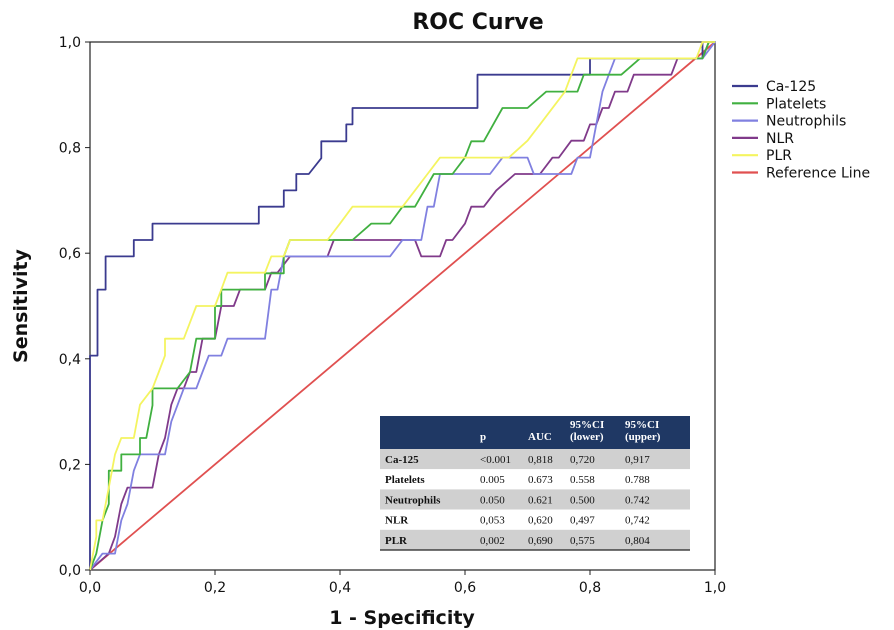 The width and height of the screenshot is (894, 630). What do you see at coordinates (70, 254) in the screenshot?
I see `y-tick-label: 0,6` at bounding box center [70, 254].